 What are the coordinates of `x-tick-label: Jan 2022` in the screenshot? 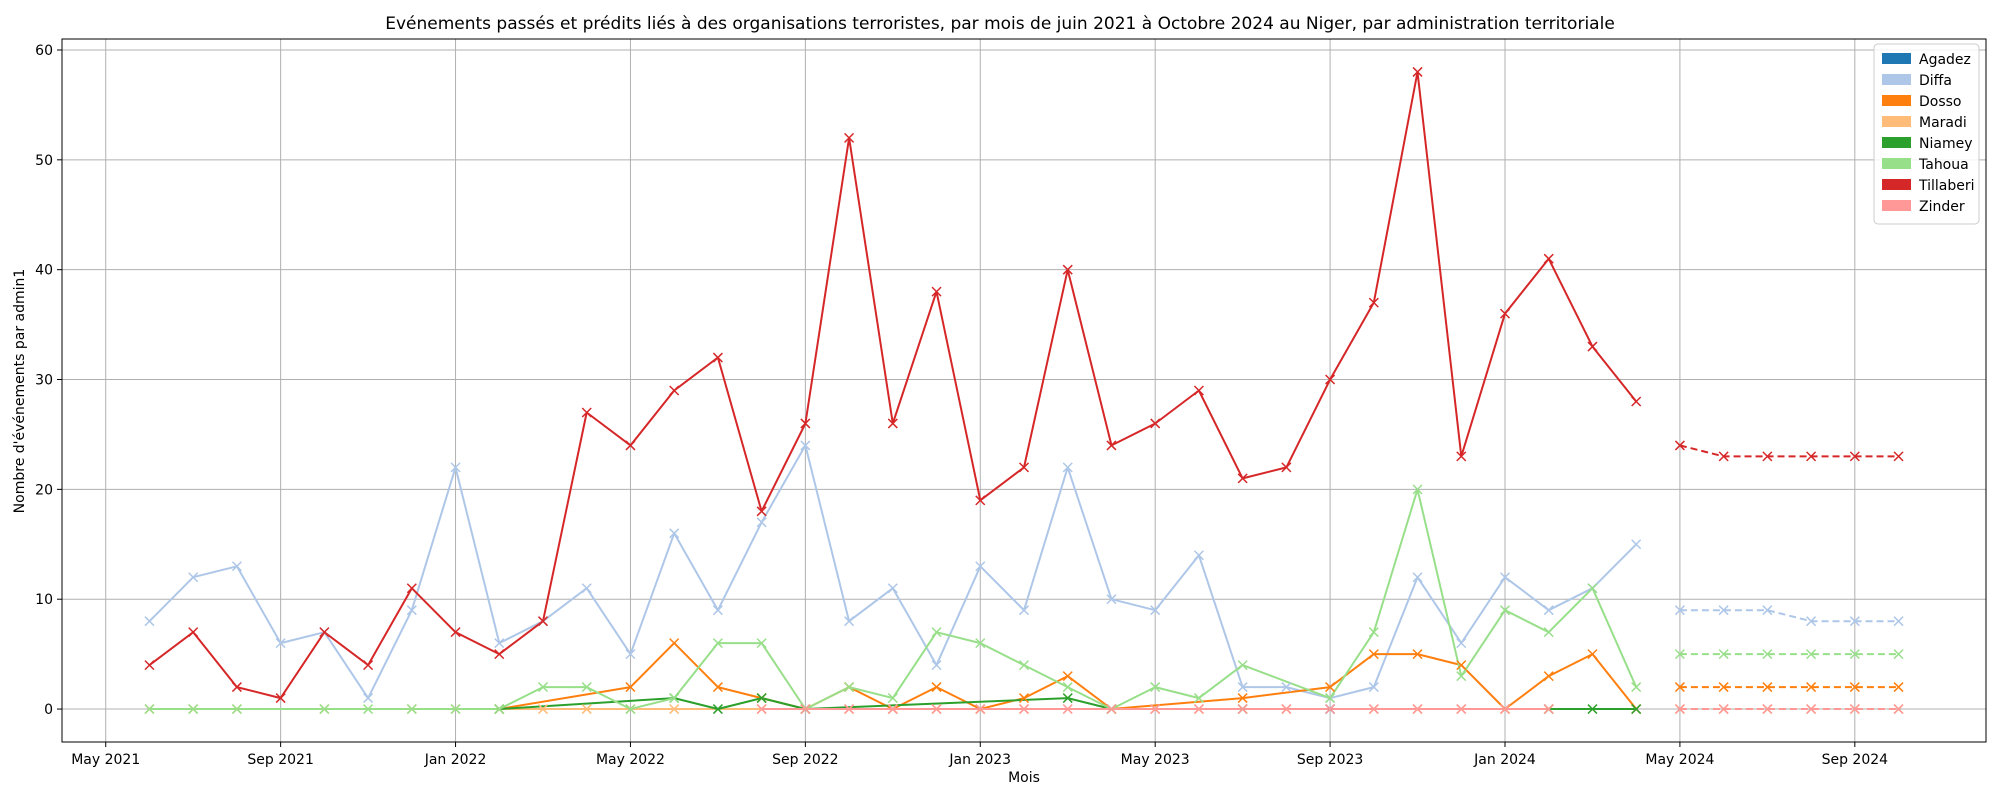 It's located at (455, 760).